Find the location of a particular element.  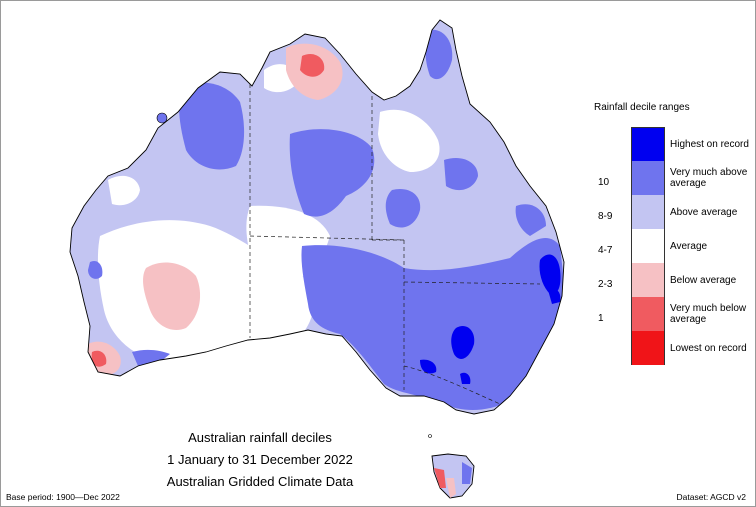

legend-row: Very much below average is located at coordinates (673, 314).